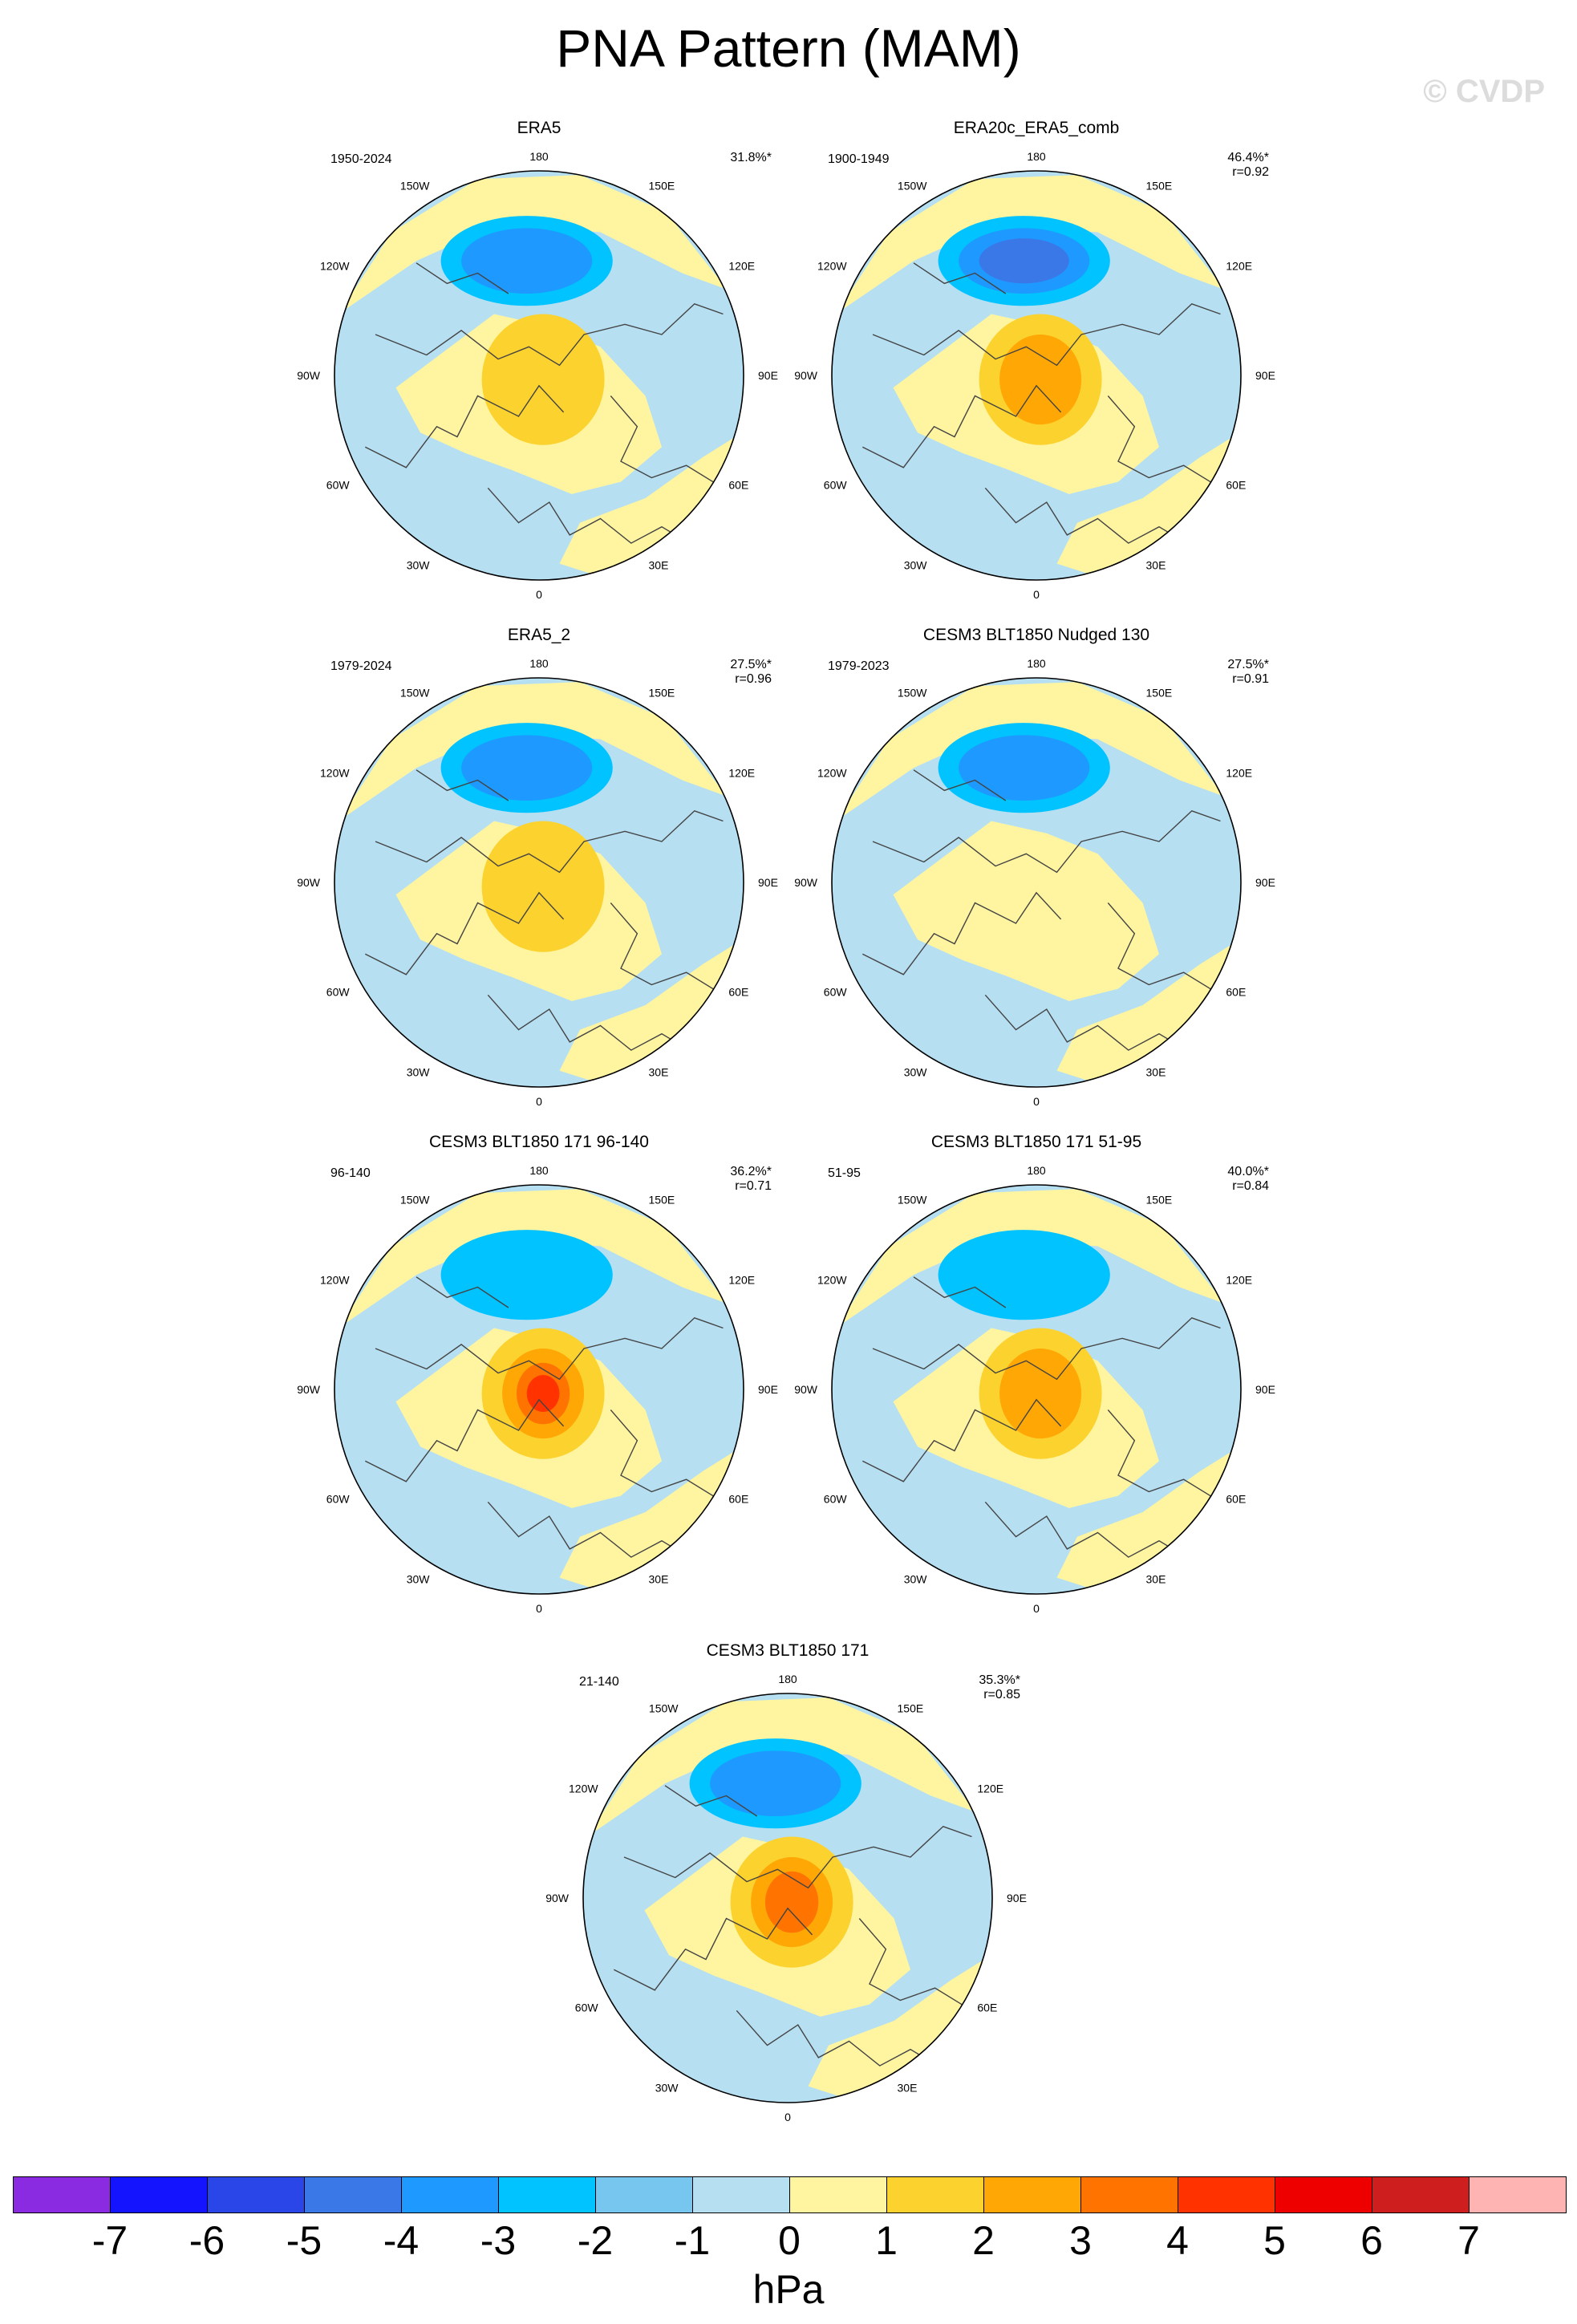  I want to click on panel-stats: 40.0%* r=0.84, so click(1248, 1179).